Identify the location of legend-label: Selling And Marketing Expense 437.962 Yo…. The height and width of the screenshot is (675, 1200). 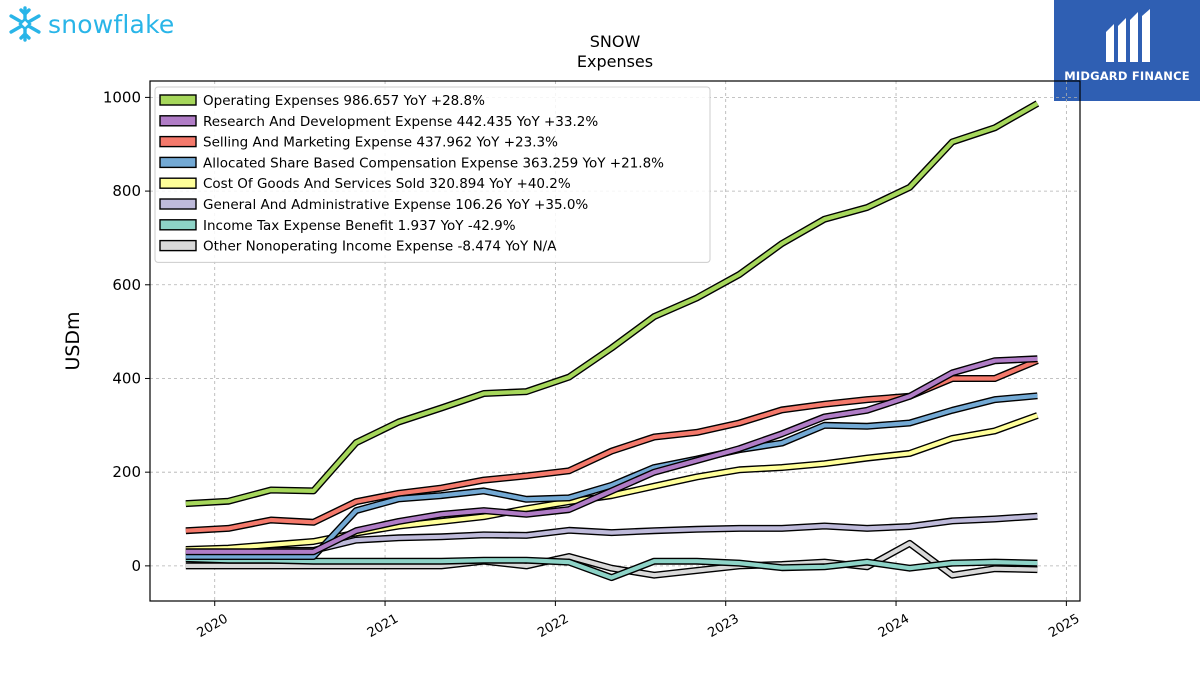
(380, 143).